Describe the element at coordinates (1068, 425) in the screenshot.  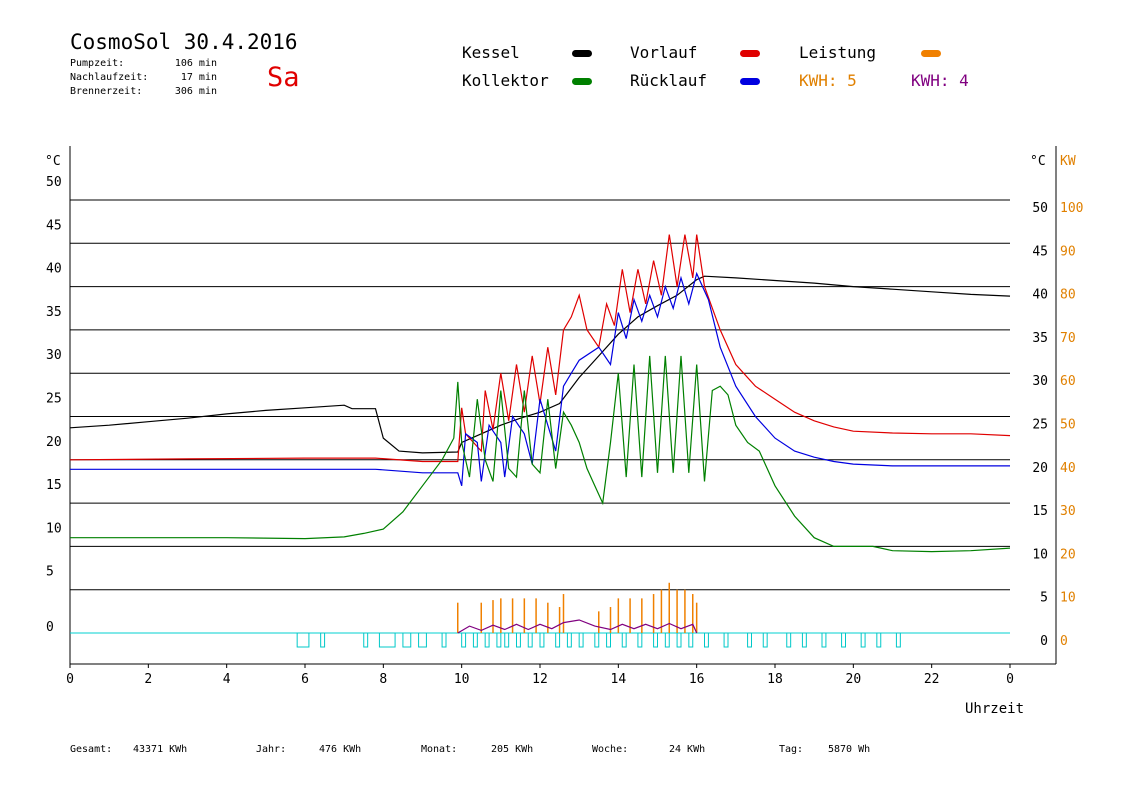
I see `y-tick-label-kw: 50` at that location.